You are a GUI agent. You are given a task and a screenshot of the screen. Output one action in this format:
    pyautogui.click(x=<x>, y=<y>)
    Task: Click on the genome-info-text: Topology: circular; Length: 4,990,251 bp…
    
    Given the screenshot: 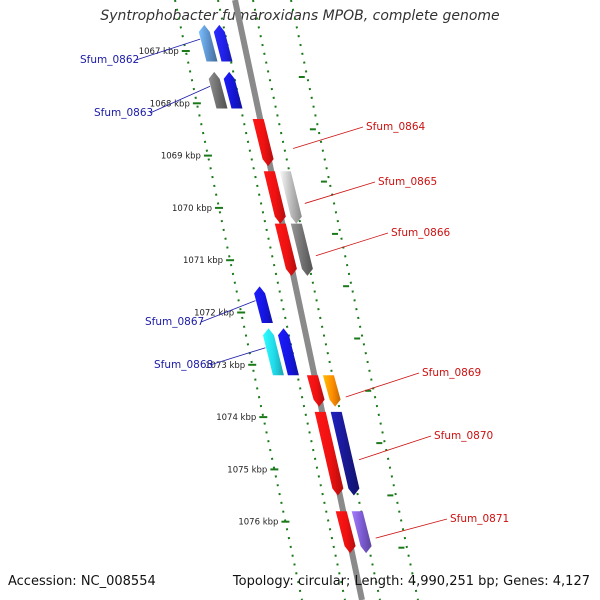 What is the action you would take?
    pyautogui.click(x=411, y=581)
    